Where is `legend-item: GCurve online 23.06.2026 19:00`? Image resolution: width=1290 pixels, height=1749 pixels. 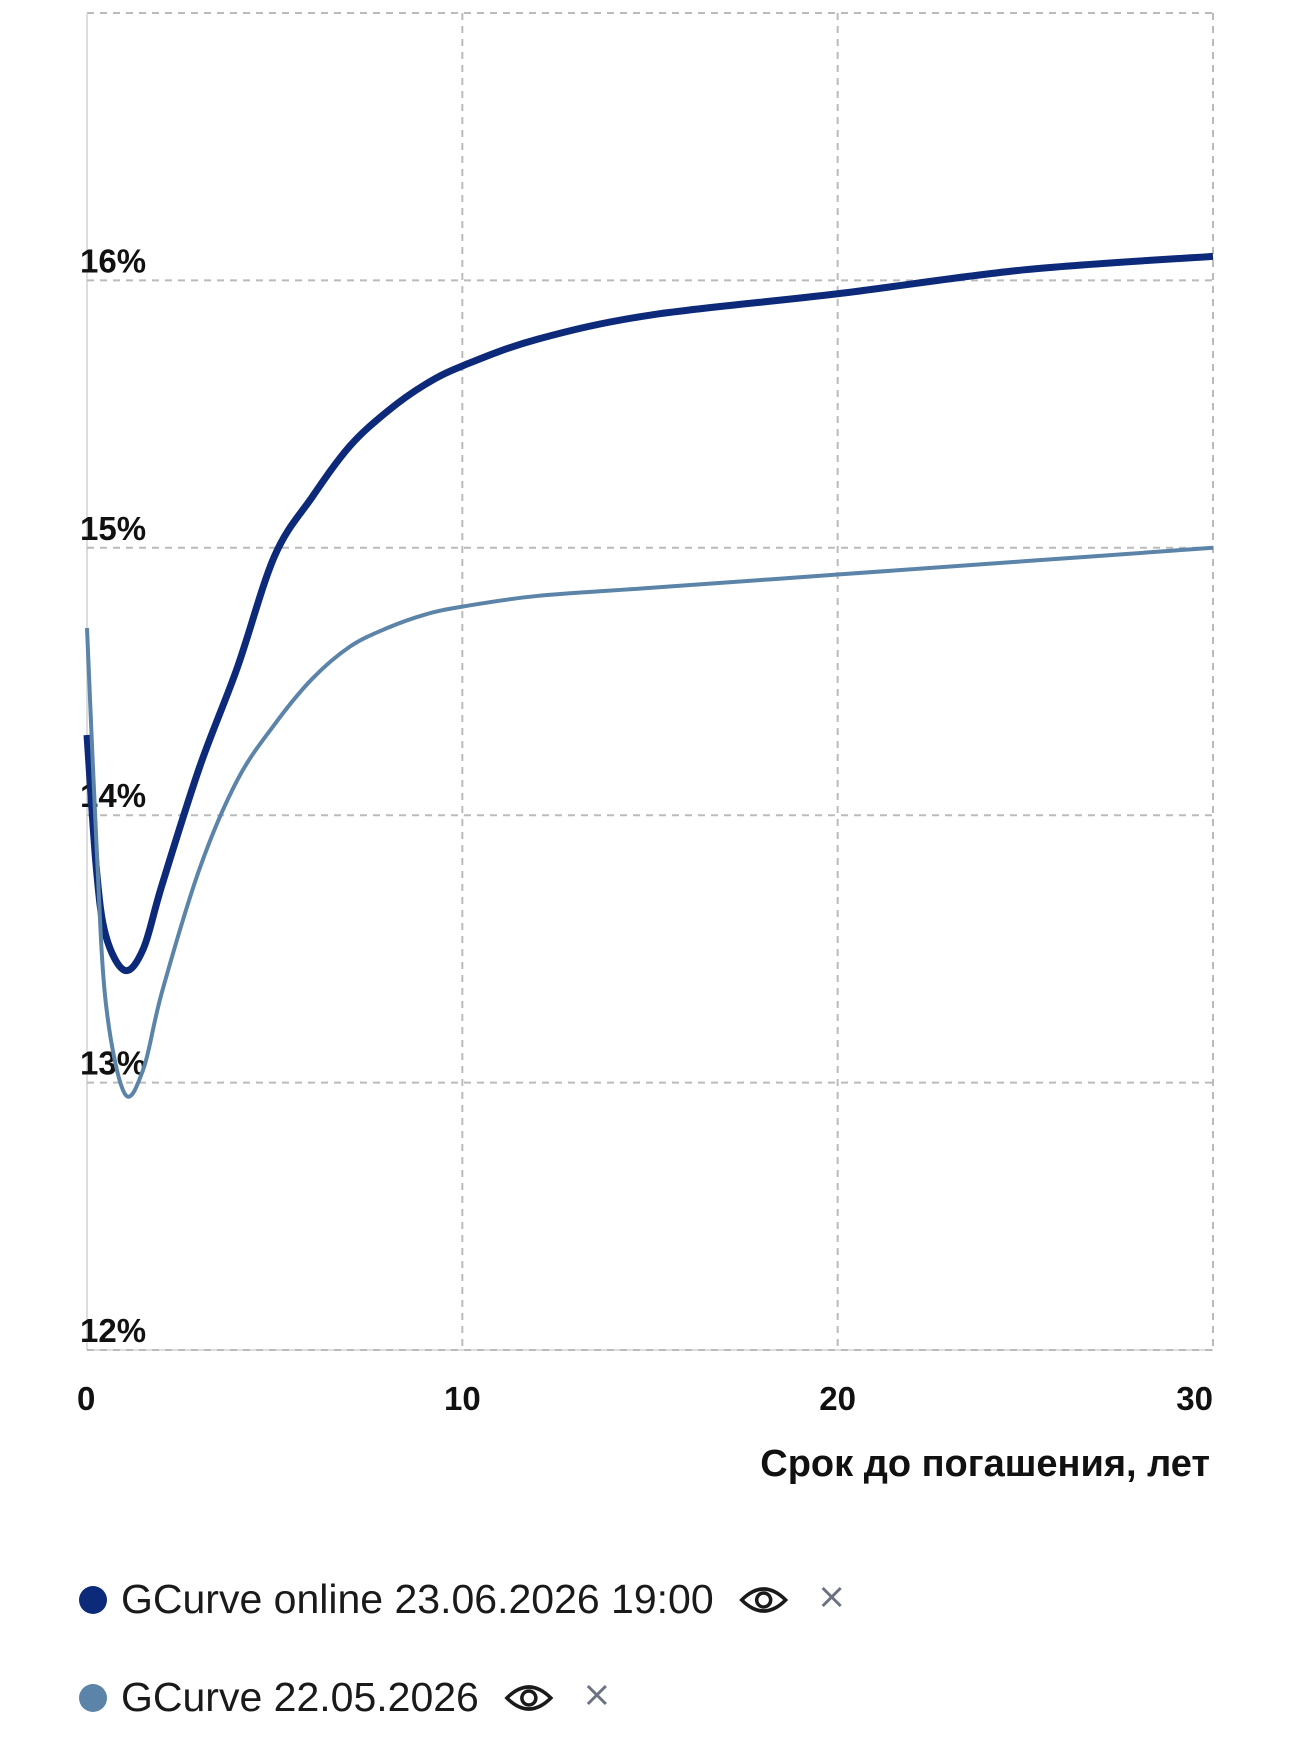 legend-item: GCurve online 23.06.2026 19:00 is located at coordinates (460, 1599).